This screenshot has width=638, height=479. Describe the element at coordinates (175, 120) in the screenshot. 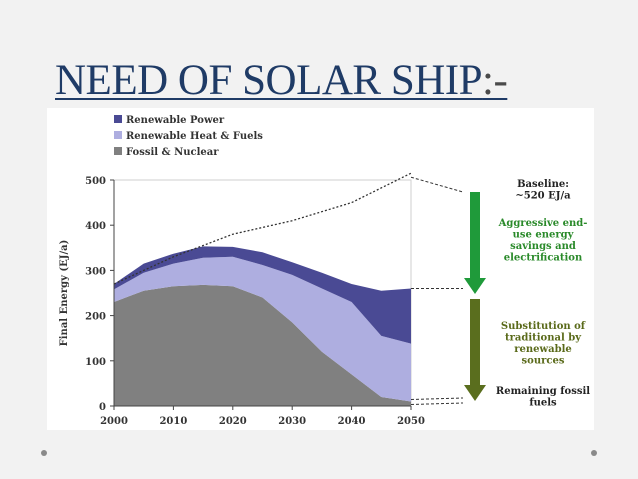

I see `legend-label: Renewable Power` at that location.